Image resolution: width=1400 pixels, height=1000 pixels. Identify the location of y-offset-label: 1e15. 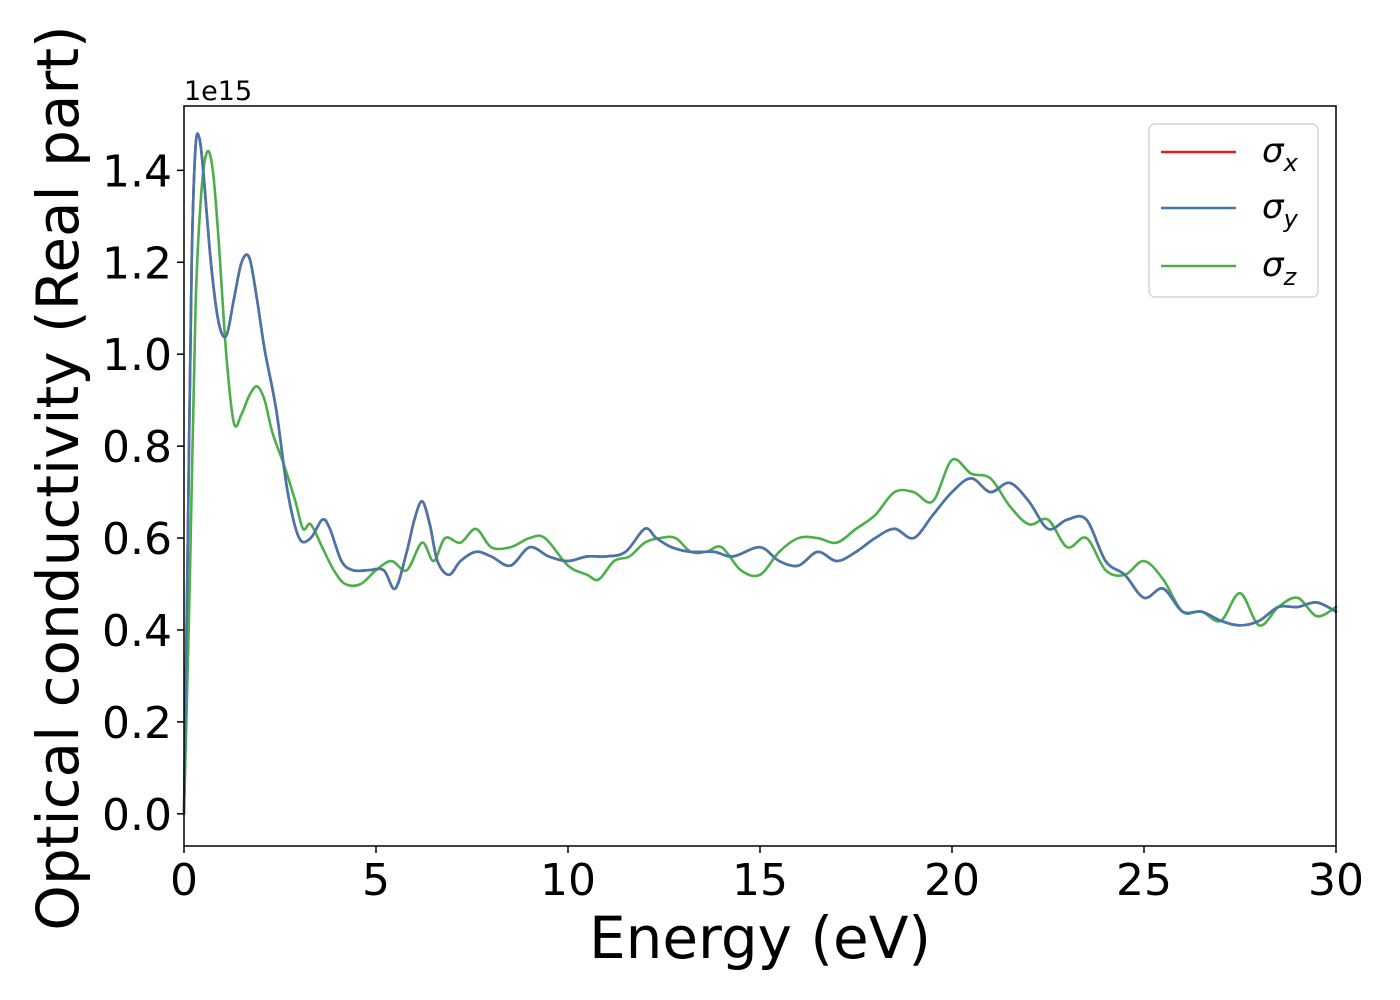
(218, 91).